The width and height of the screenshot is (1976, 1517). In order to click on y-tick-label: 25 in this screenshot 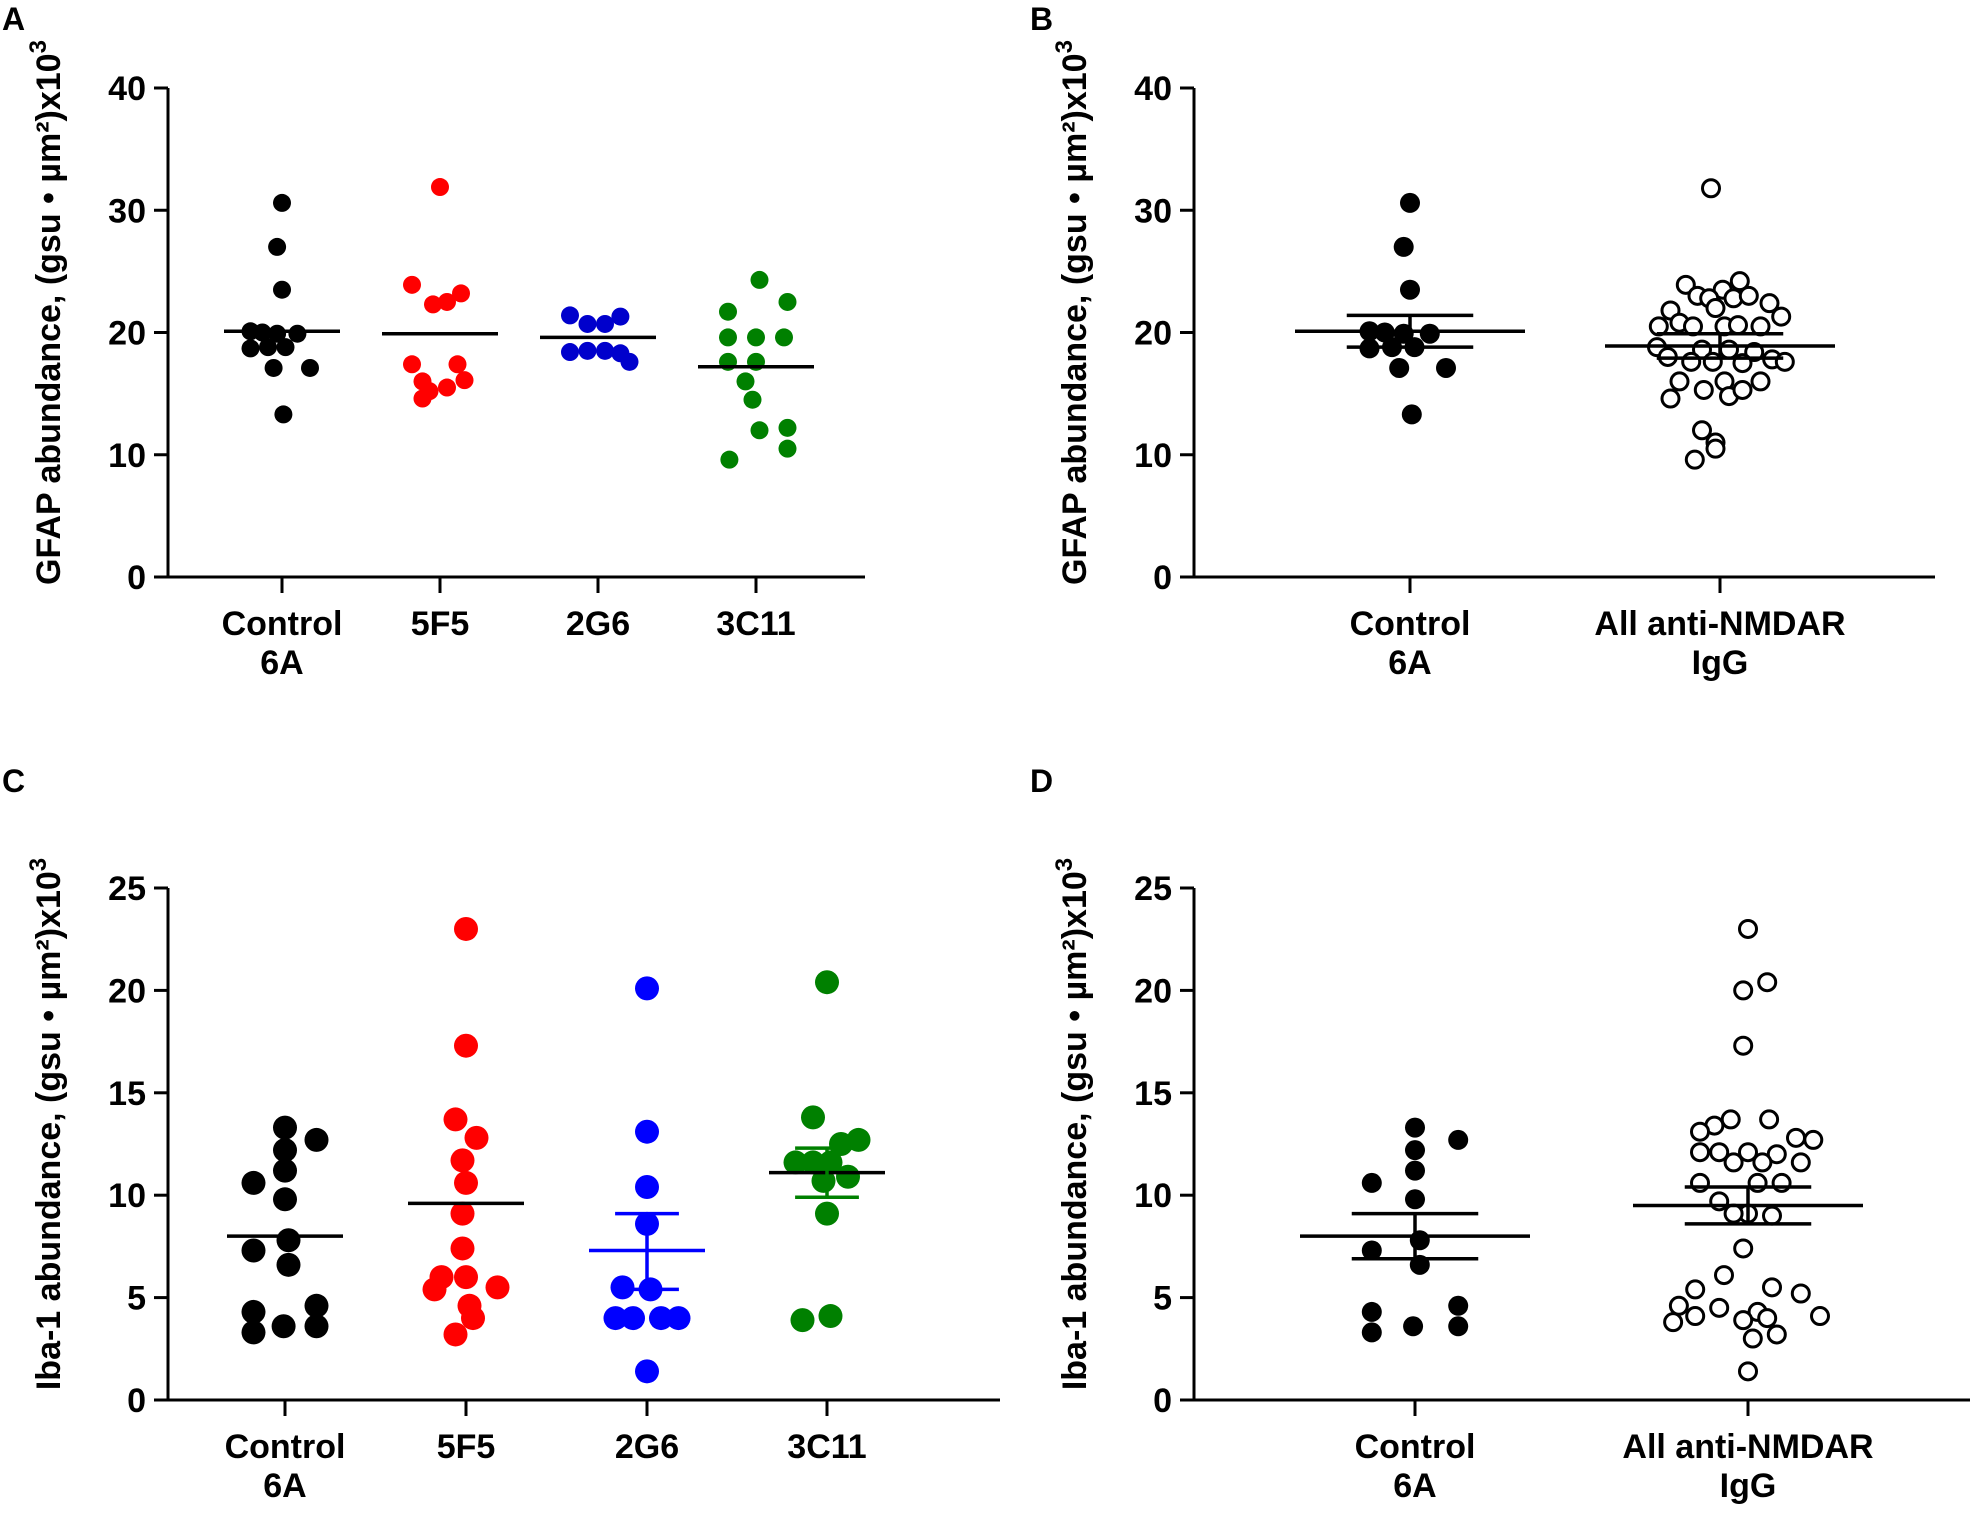, I will do `click(1153, 889)`.